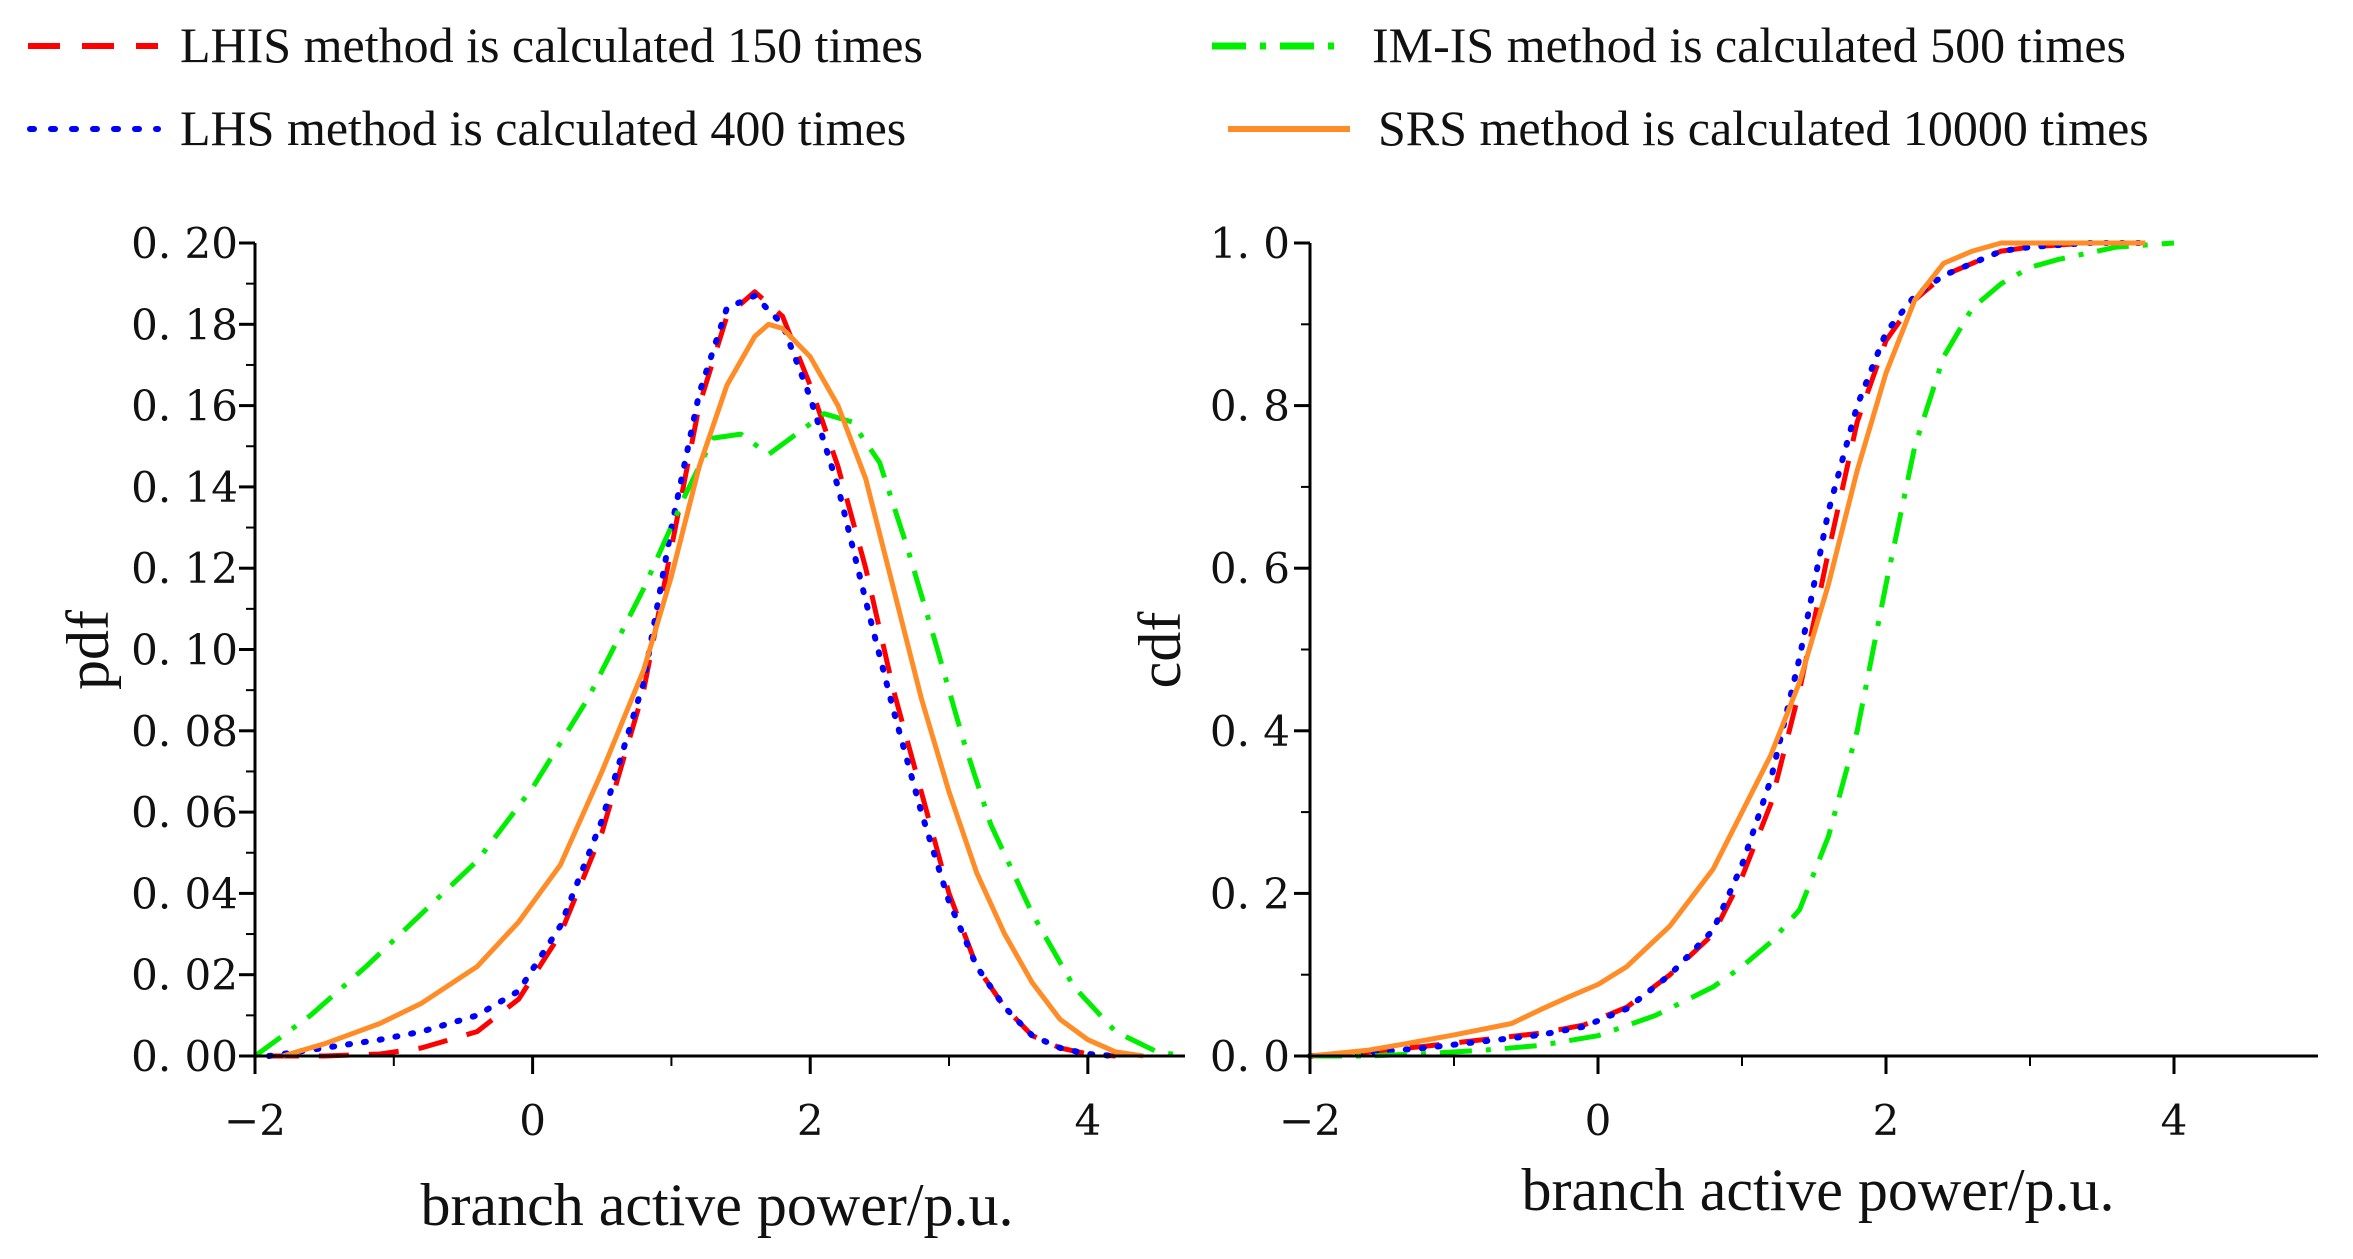 This screenshot has height=1259, width=2353. Describe the element at coordinates (184, 487) in the screenshot. I see `pdf-y-tick-label: 0. 14` at that location.